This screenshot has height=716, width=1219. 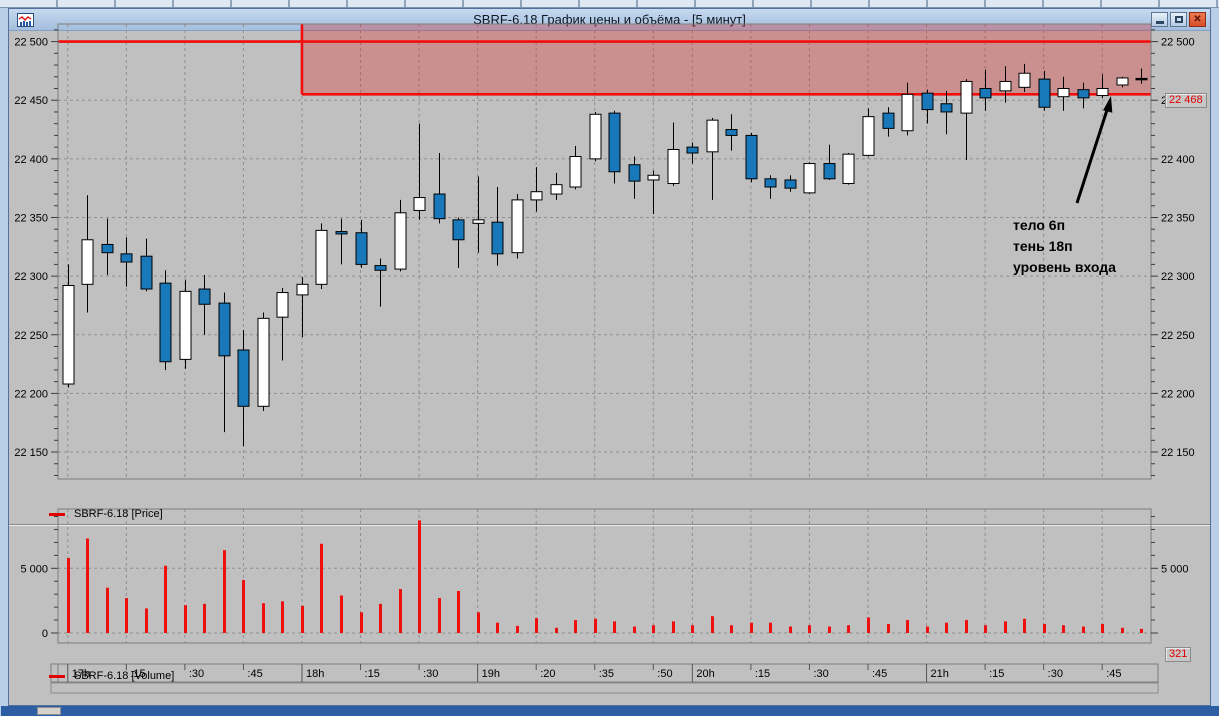 What do you see at coordinates (610, 711) in the screenshot?
I see `status-strip` at bounding box center [610, 711].